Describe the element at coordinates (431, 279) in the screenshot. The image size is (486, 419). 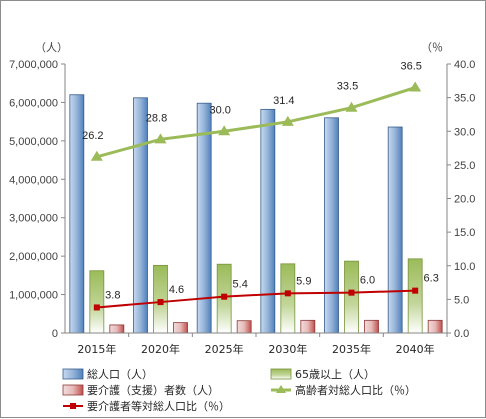
I see `data-label-care-ratio: 6.3` at that location.